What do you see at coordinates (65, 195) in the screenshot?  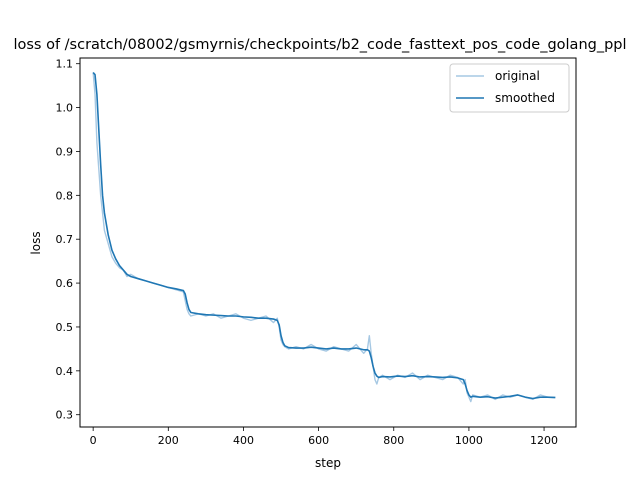 I see `y-tick-label: 0.8` at bounding box center [65, 195].